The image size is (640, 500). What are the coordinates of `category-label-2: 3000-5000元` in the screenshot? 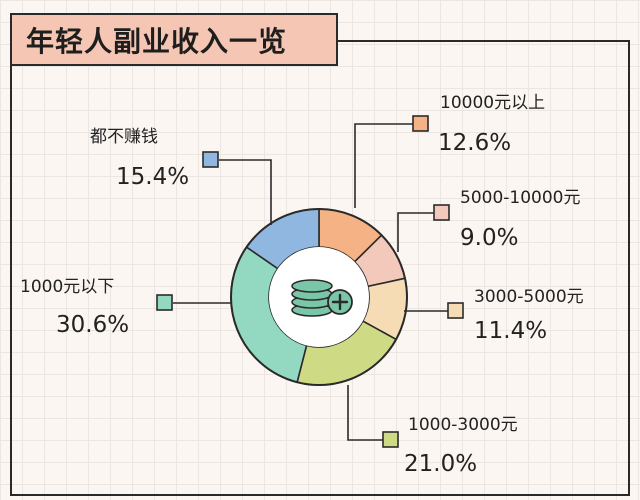 It's located at (529, 297).